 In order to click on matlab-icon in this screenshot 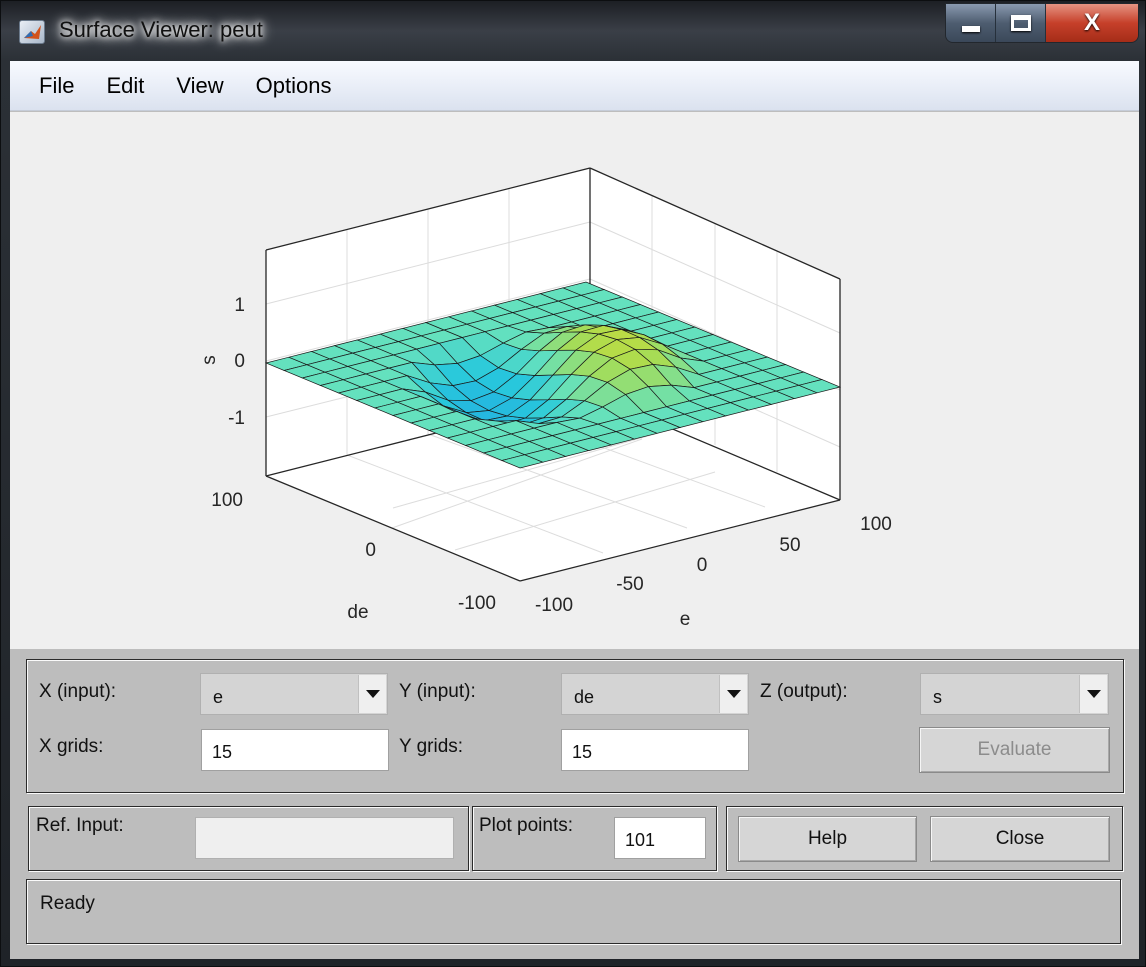, I will do `click(32, 32)`.